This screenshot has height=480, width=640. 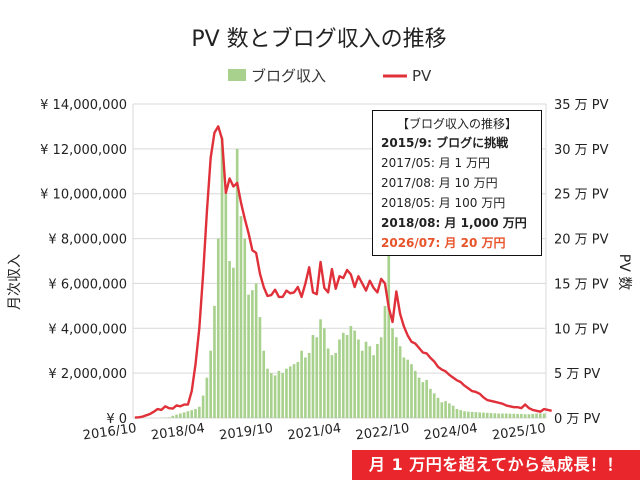 What do you see at coordinates (110, 432) in the screenshot?
I see `x-tick-label: 2016/10` at bounding box center [110, 432].